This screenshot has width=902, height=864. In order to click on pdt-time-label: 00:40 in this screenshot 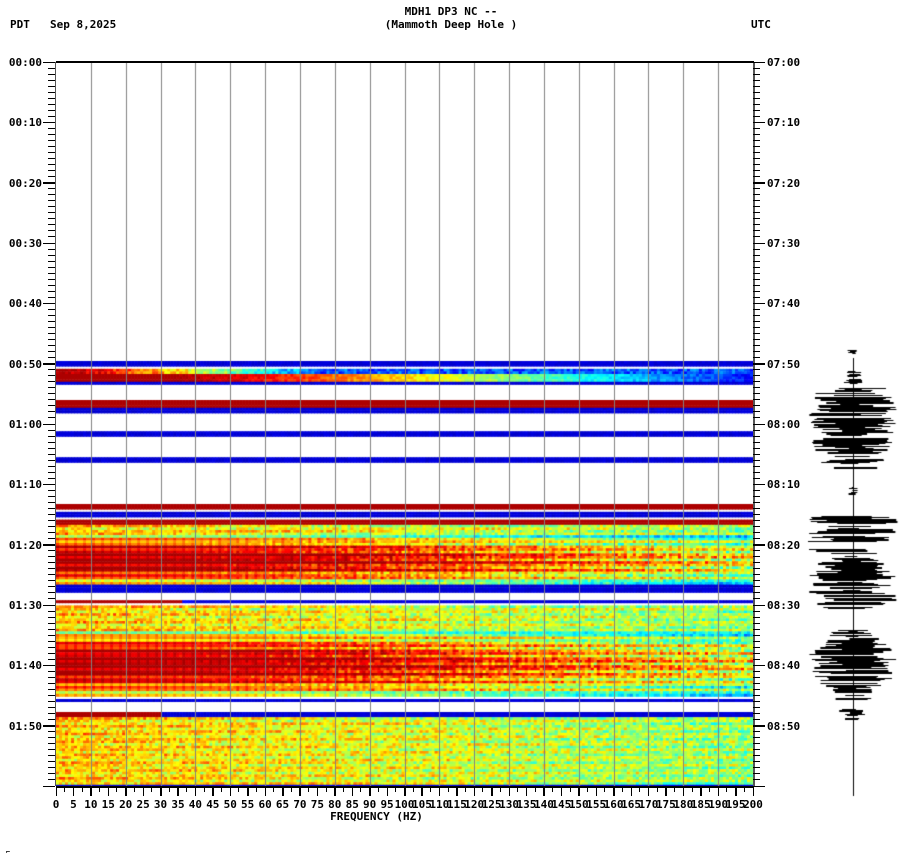, I will do `click(25, 304)`.